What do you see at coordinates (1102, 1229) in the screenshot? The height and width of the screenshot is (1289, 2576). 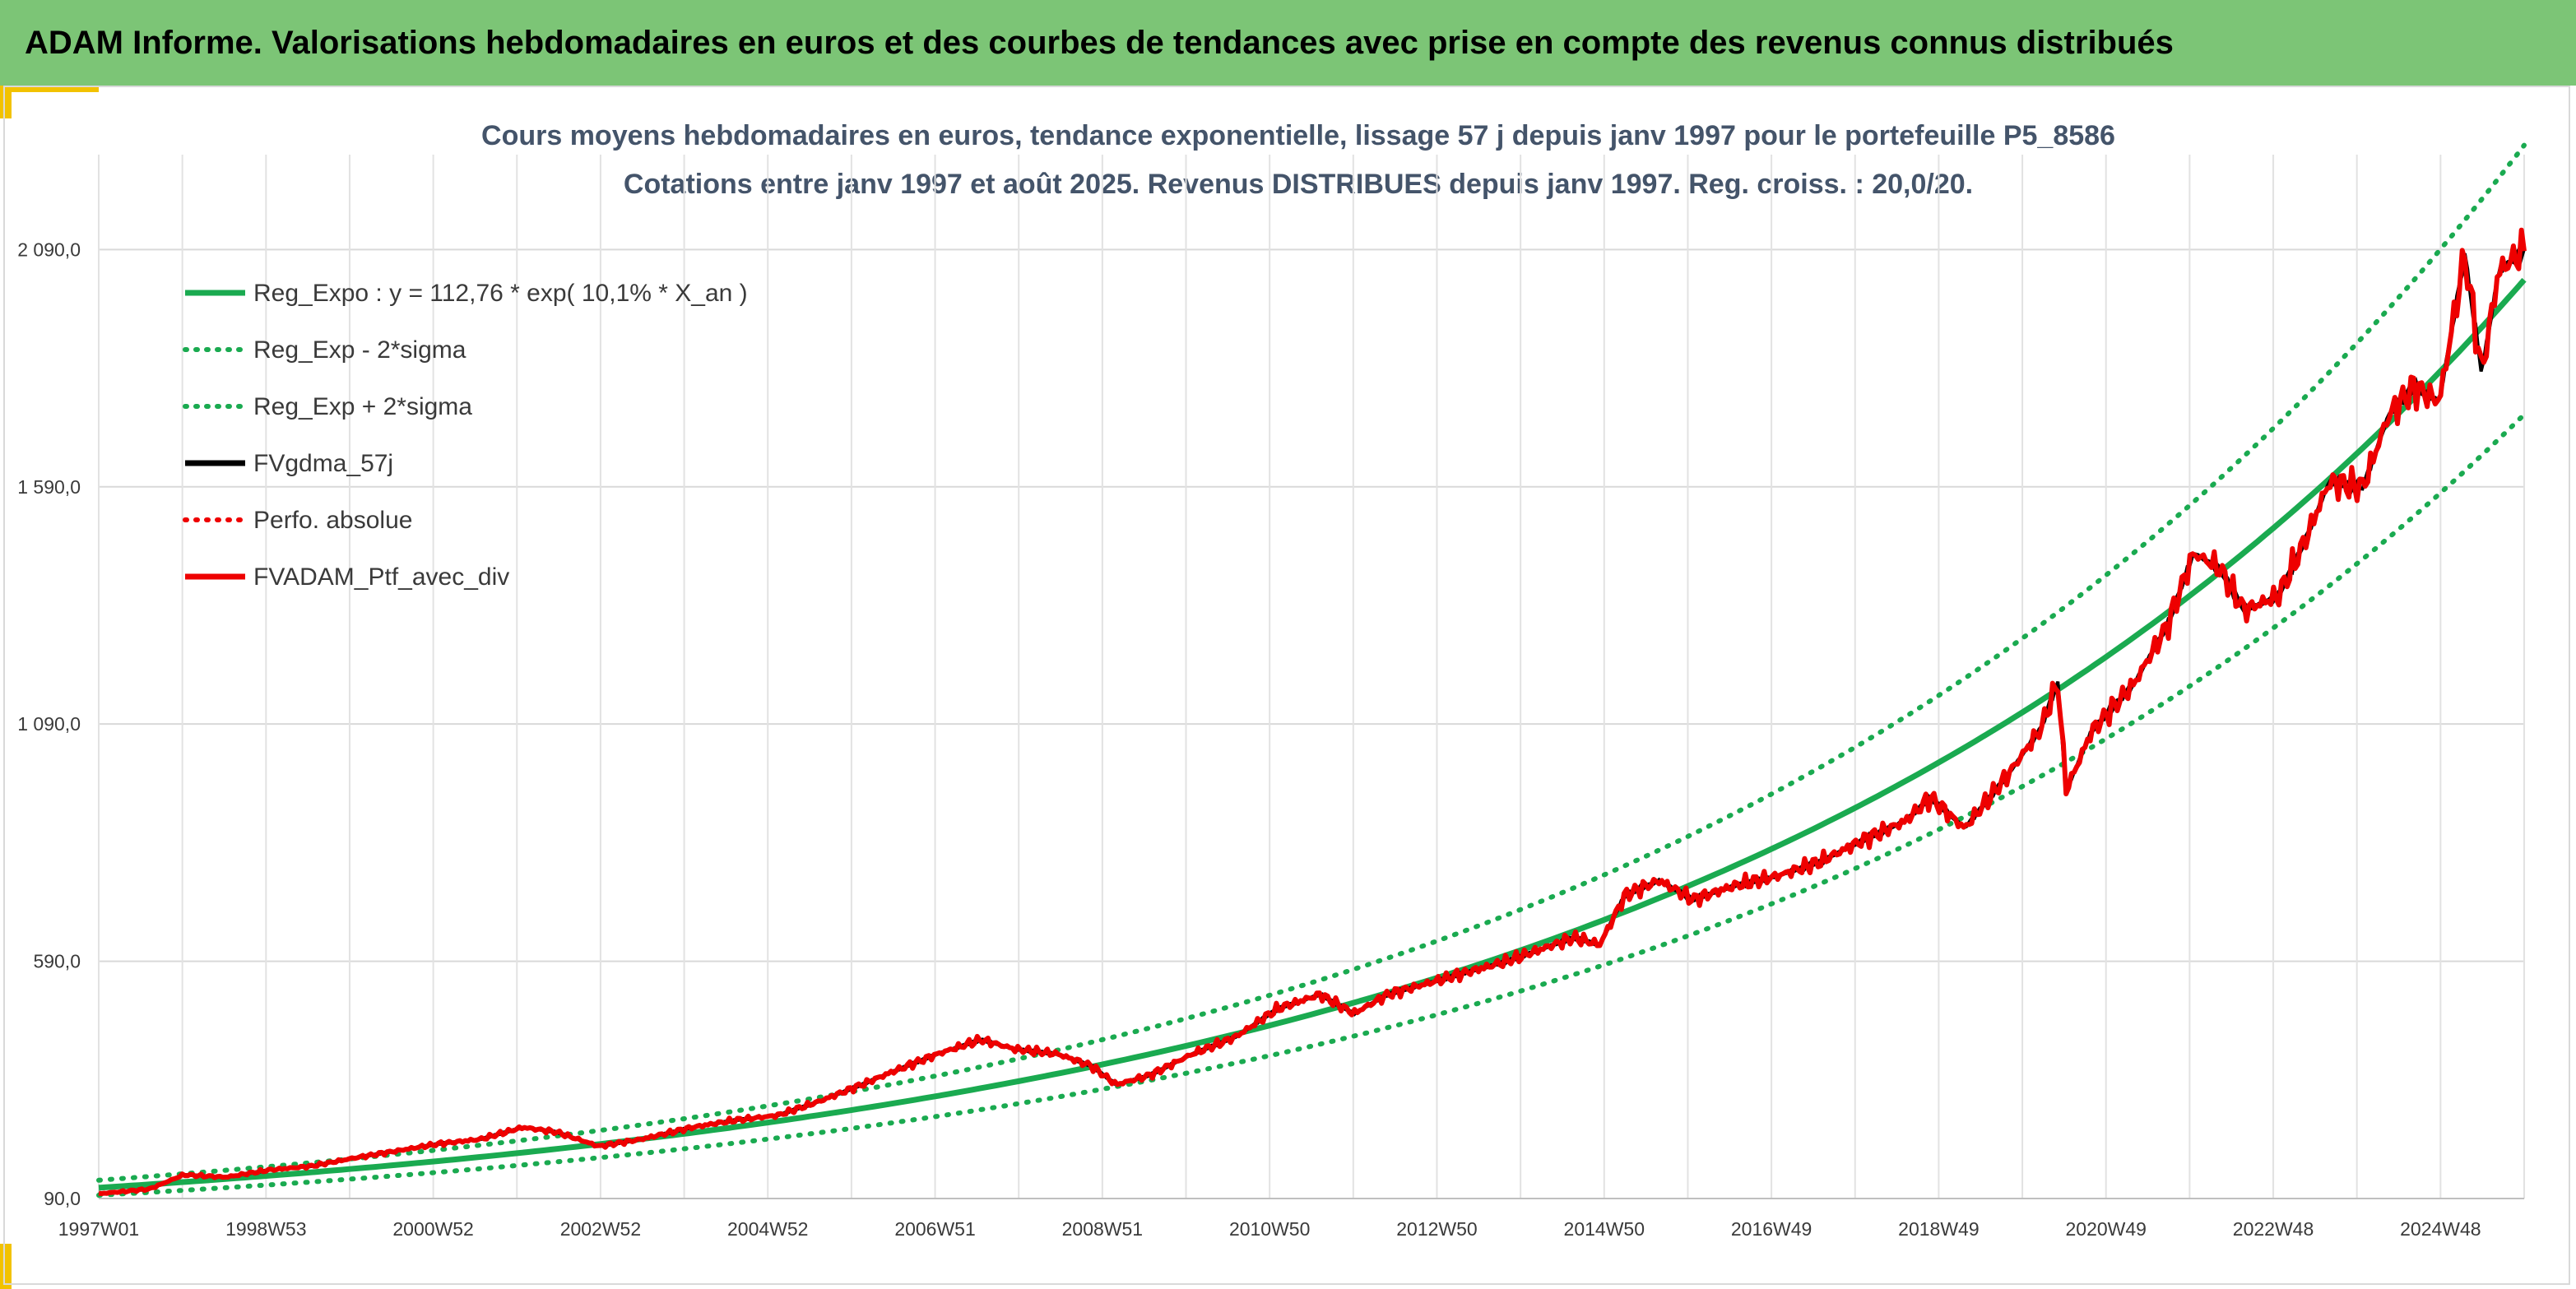 I see `x-tick-label: 2008W51` at bounding box center [1102, 1229].